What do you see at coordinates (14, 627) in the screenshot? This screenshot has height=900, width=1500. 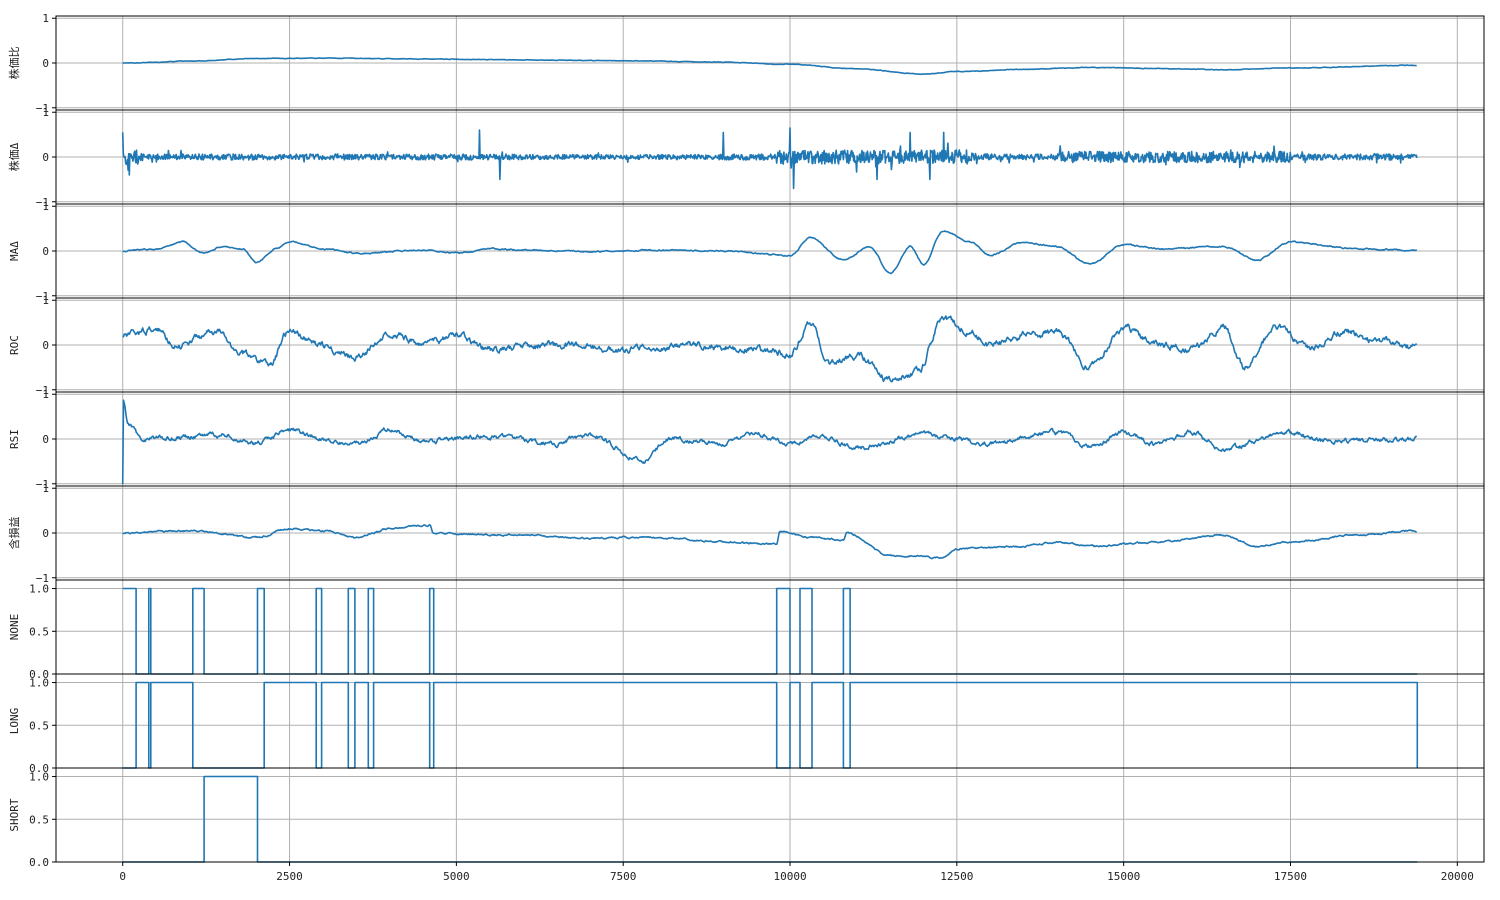 I see `panel-ylabel: NONE` at bounding box center [14, 627].